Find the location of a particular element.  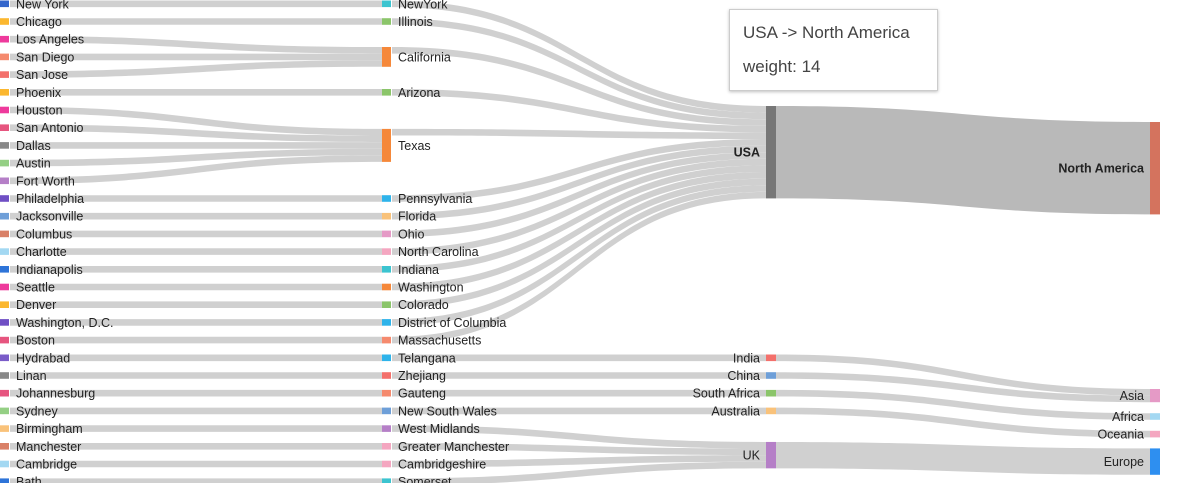

node-hydrabad is located at coordinates (4, 358).